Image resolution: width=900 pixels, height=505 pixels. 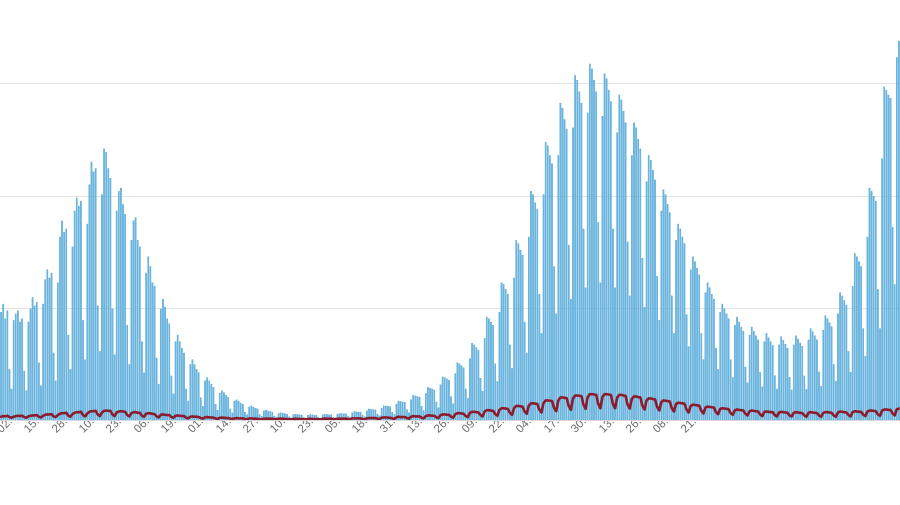 What do you see at coordinates (450, 196) in the screenshot?
I see `gridline-middle` at bounding box center [450, 196].